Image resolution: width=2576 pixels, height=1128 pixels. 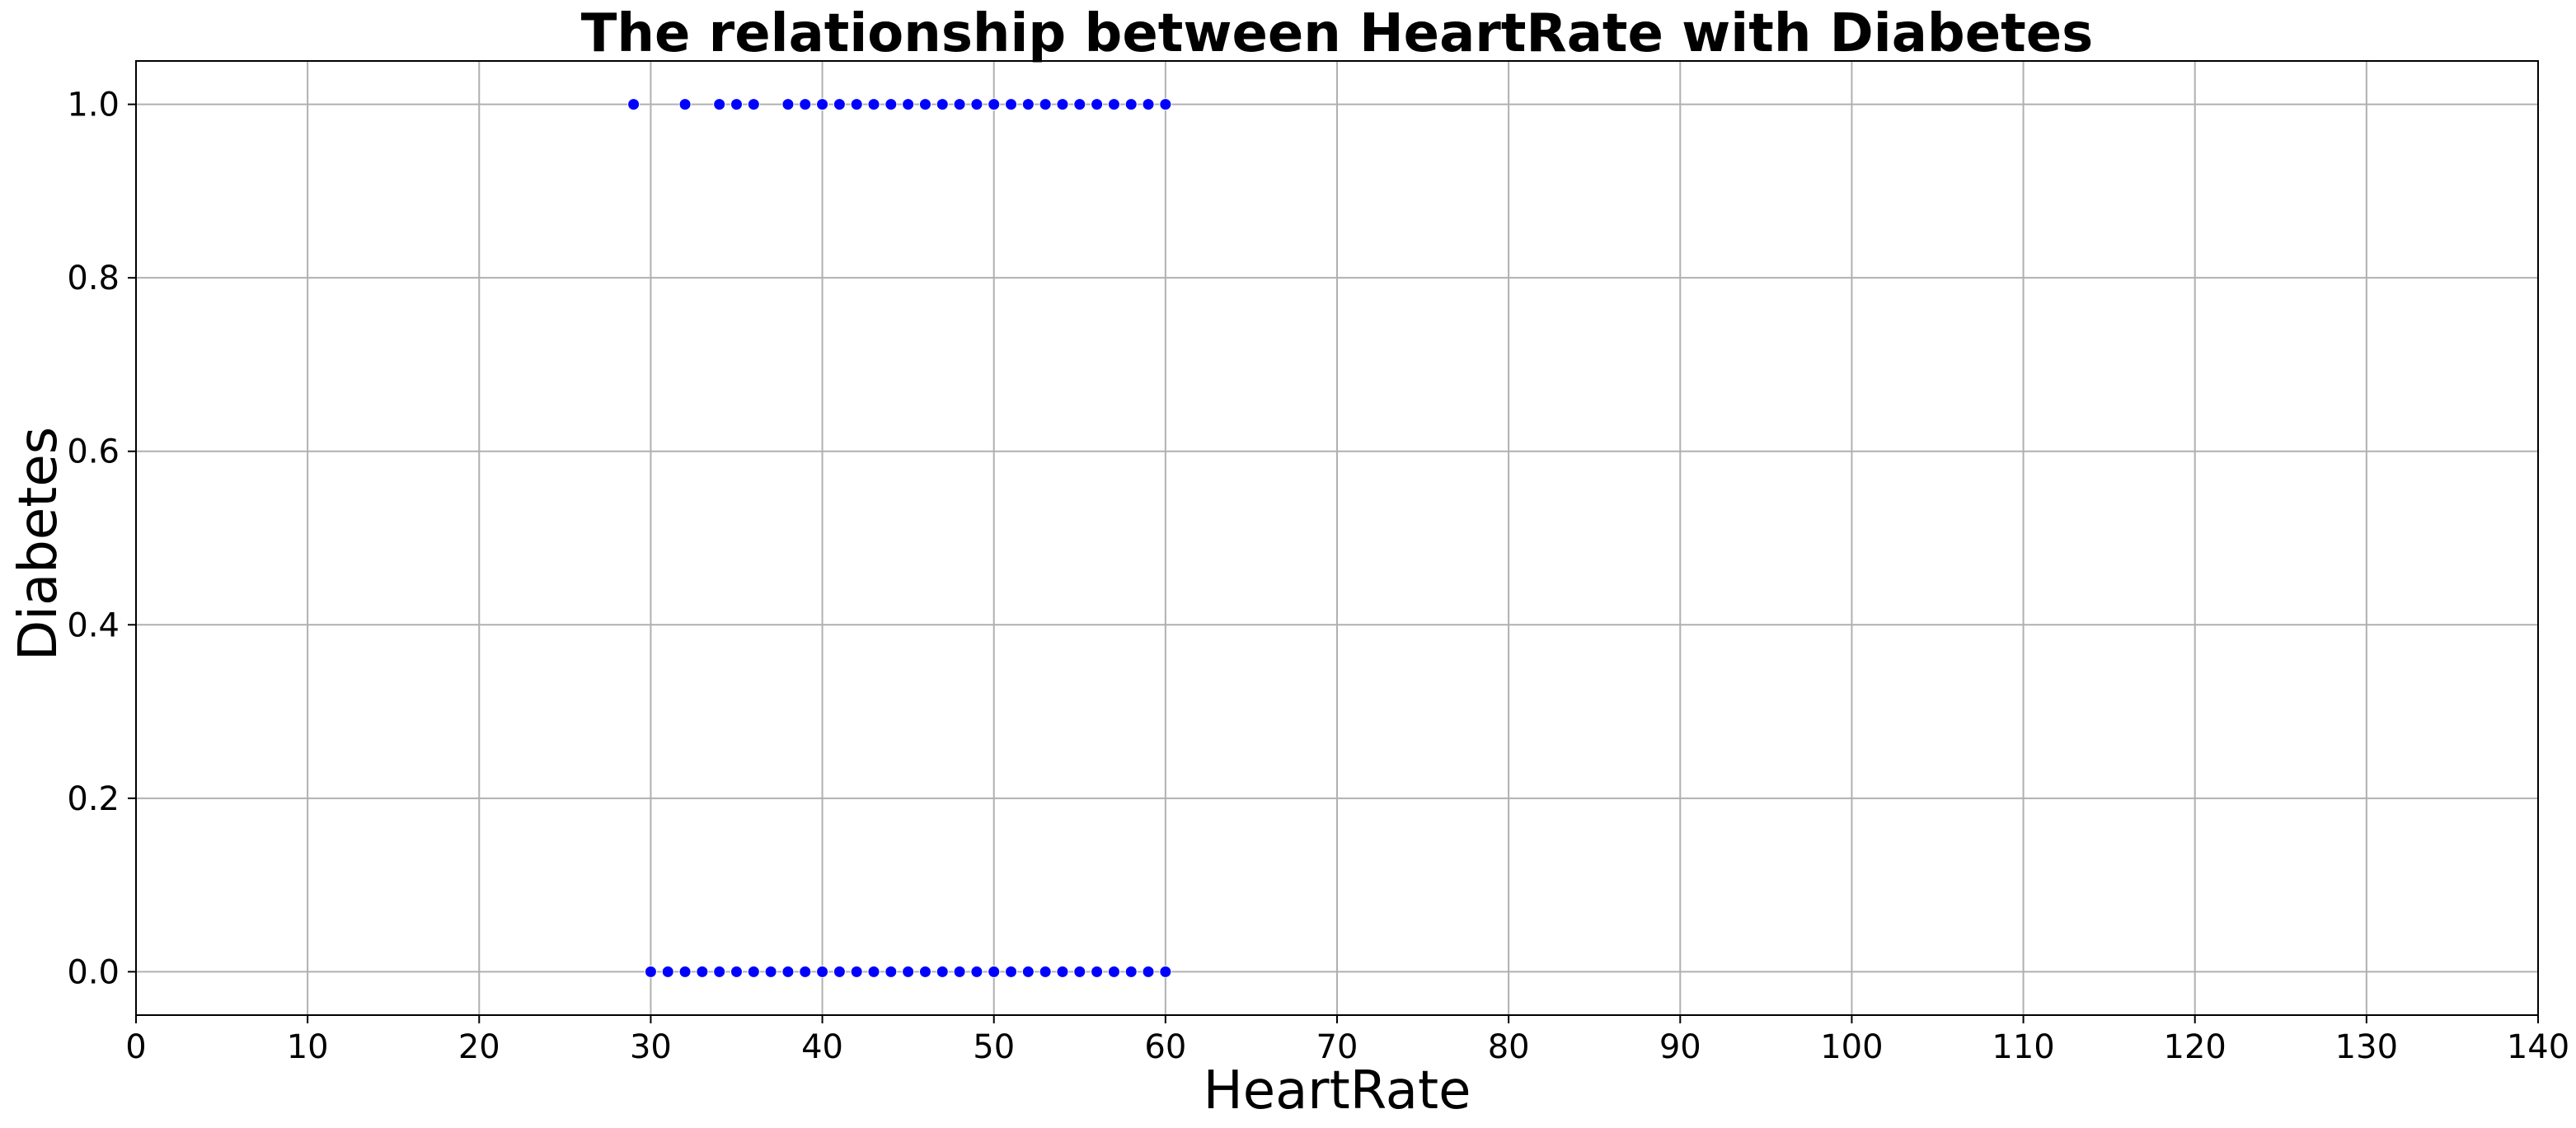 What do you see at coordinates (994, 1047) in the screenshot?
I see `x-tick-label: 50` at bounding box center [994, 1047].